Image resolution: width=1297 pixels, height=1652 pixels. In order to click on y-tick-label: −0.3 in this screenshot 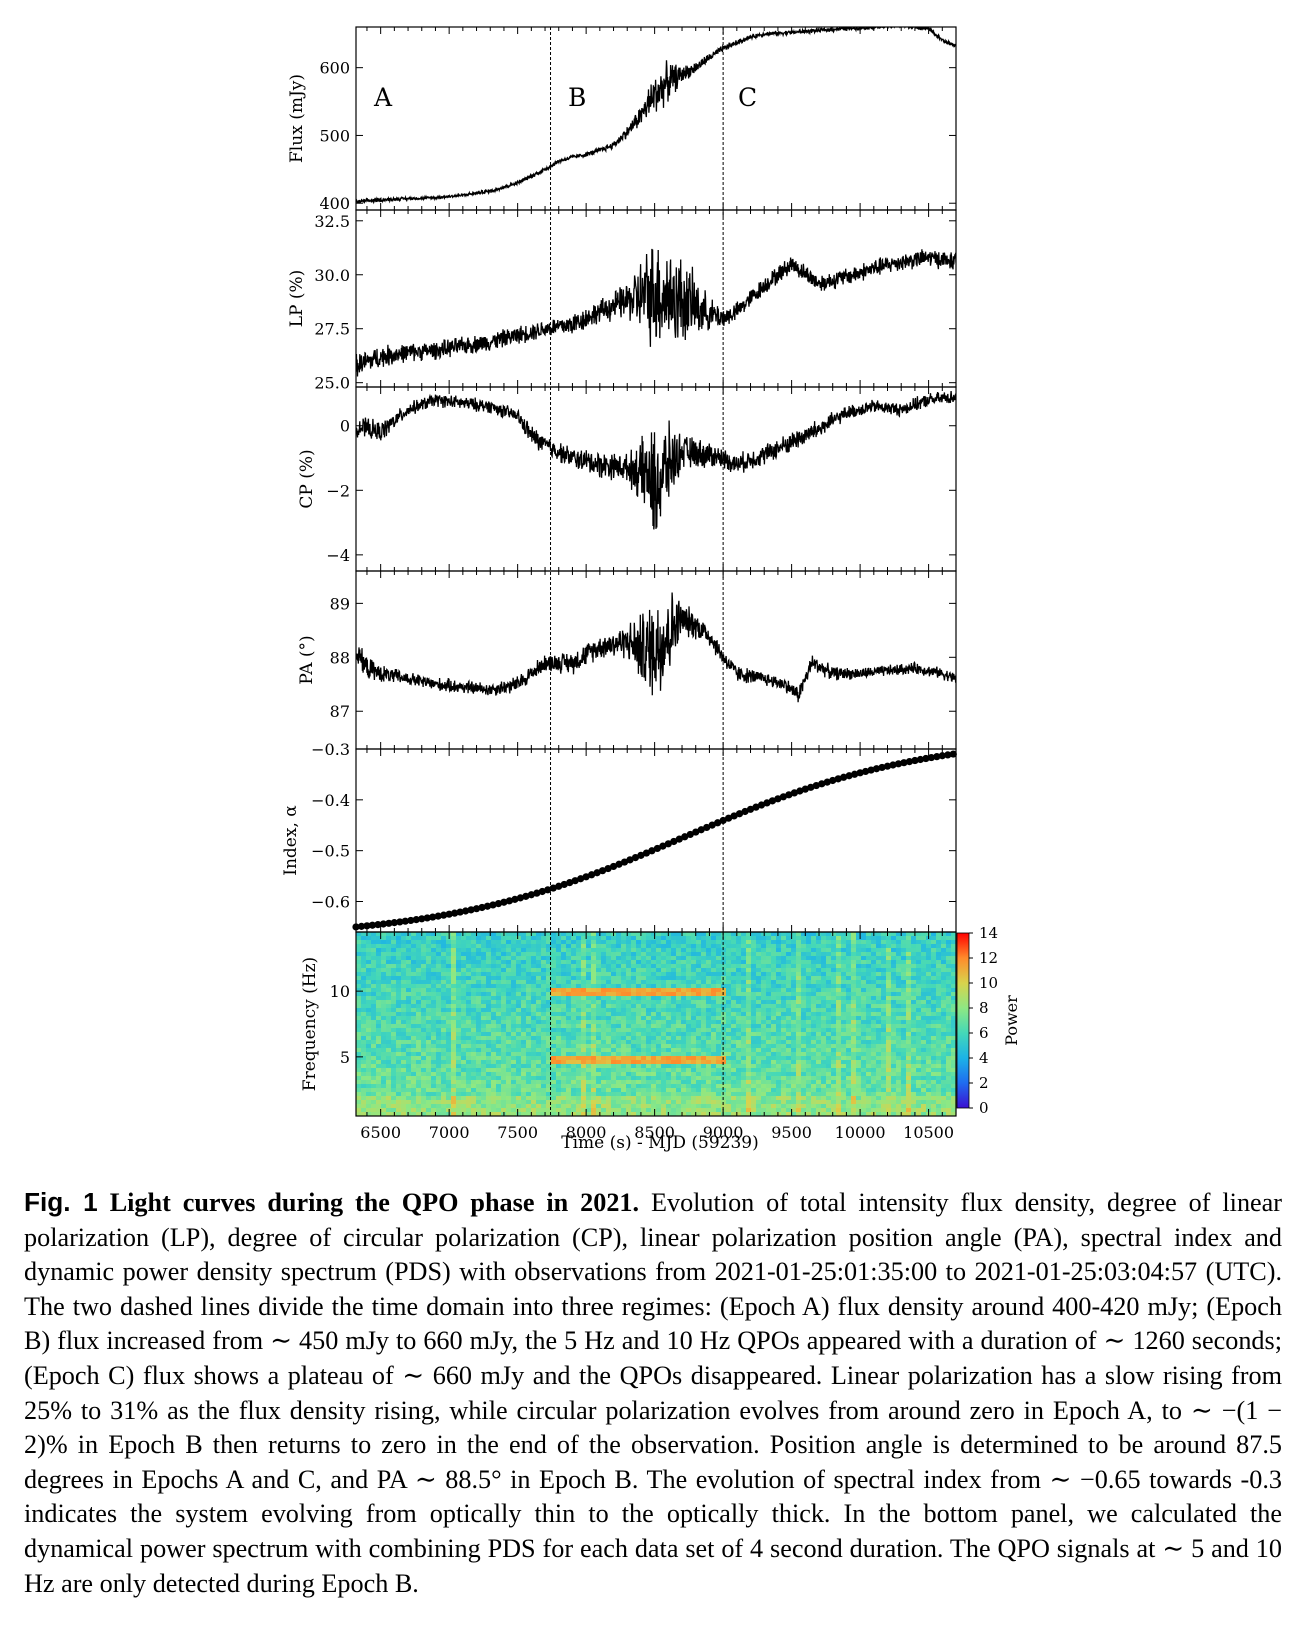, I will do `click(330, 749)`.